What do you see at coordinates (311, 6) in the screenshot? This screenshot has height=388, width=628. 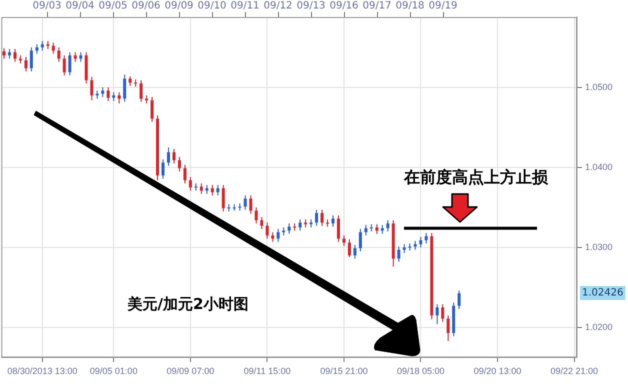 I see `text: 09/13` at bounding box center [311, 6].